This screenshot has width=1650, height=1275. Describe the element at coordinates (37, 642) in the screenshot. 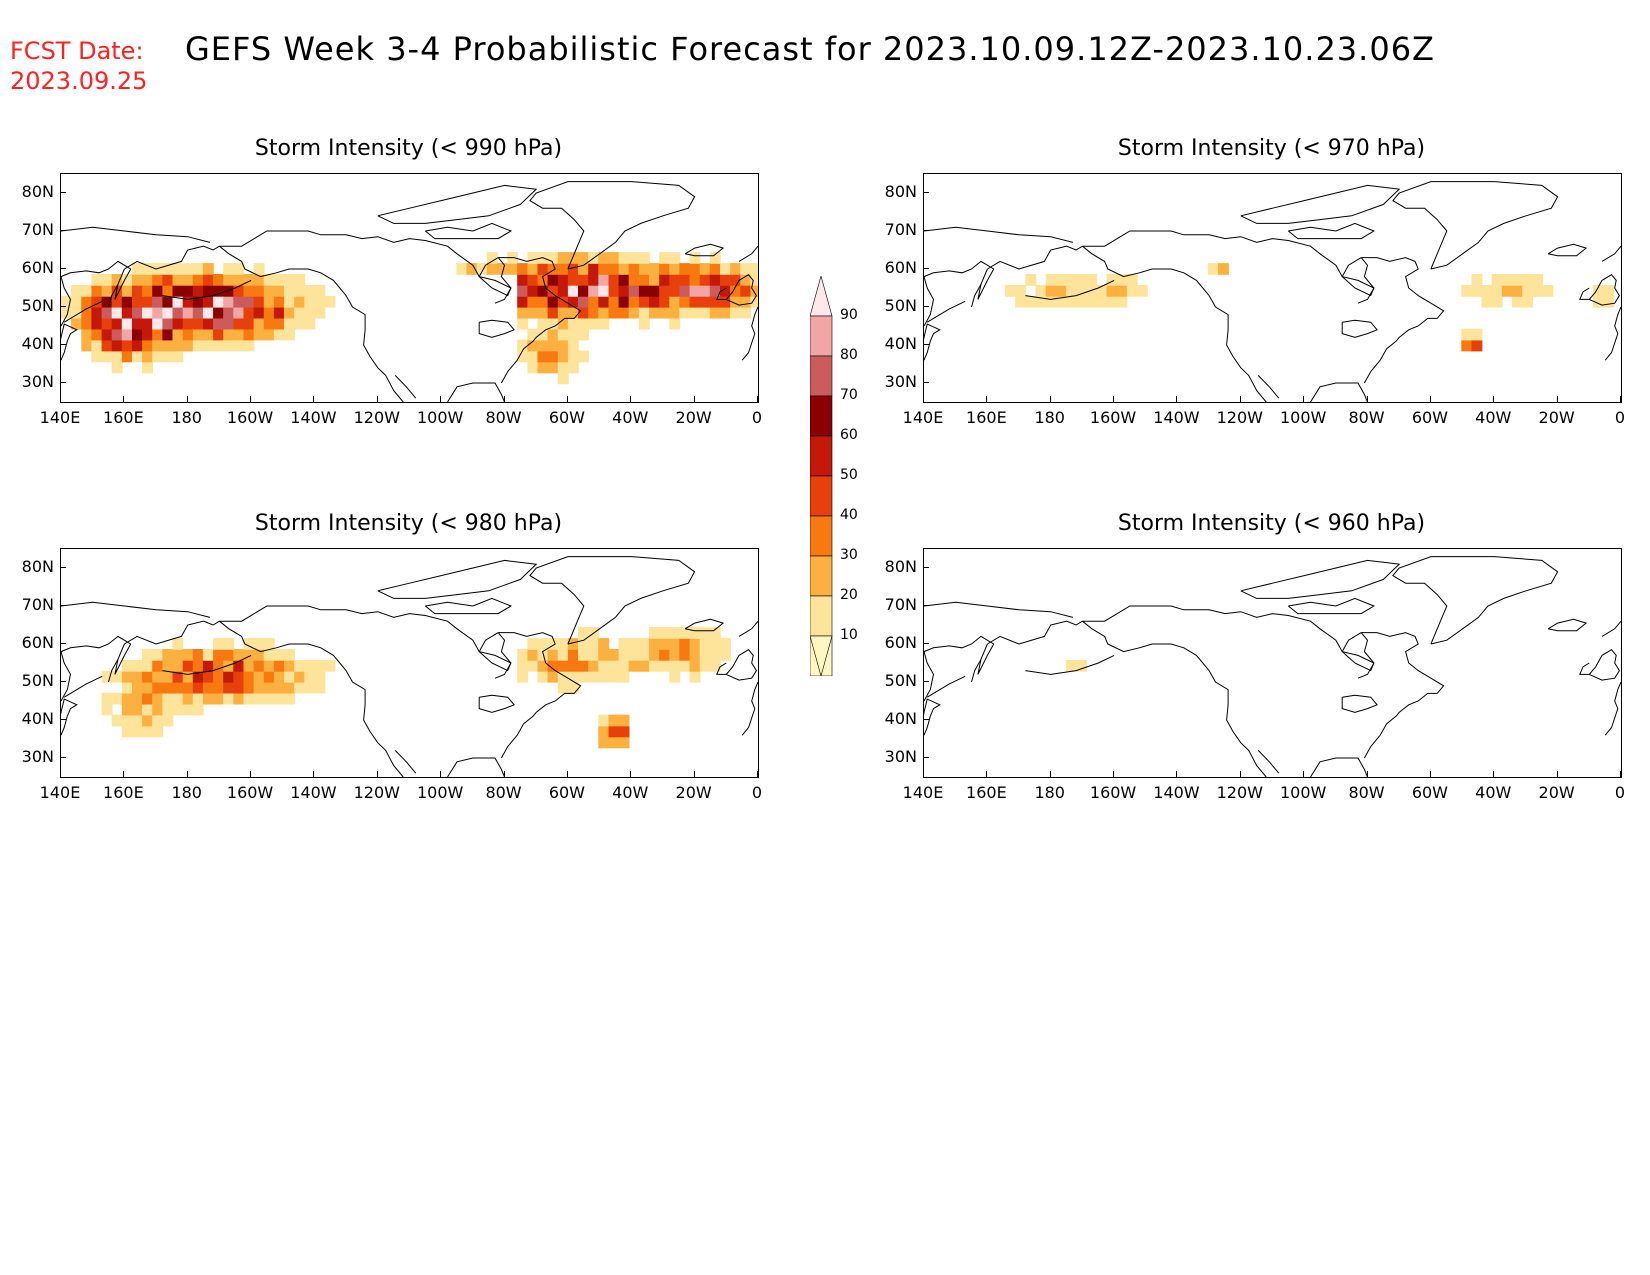

I see `y-tick-label: 60N` at that location.